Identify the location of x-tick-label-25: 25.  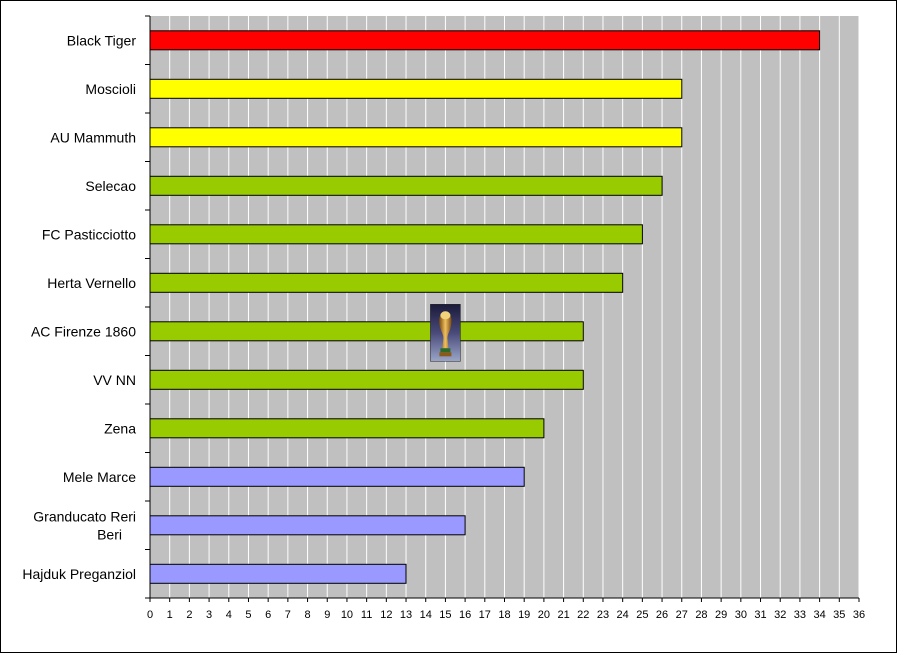
(642, 615).